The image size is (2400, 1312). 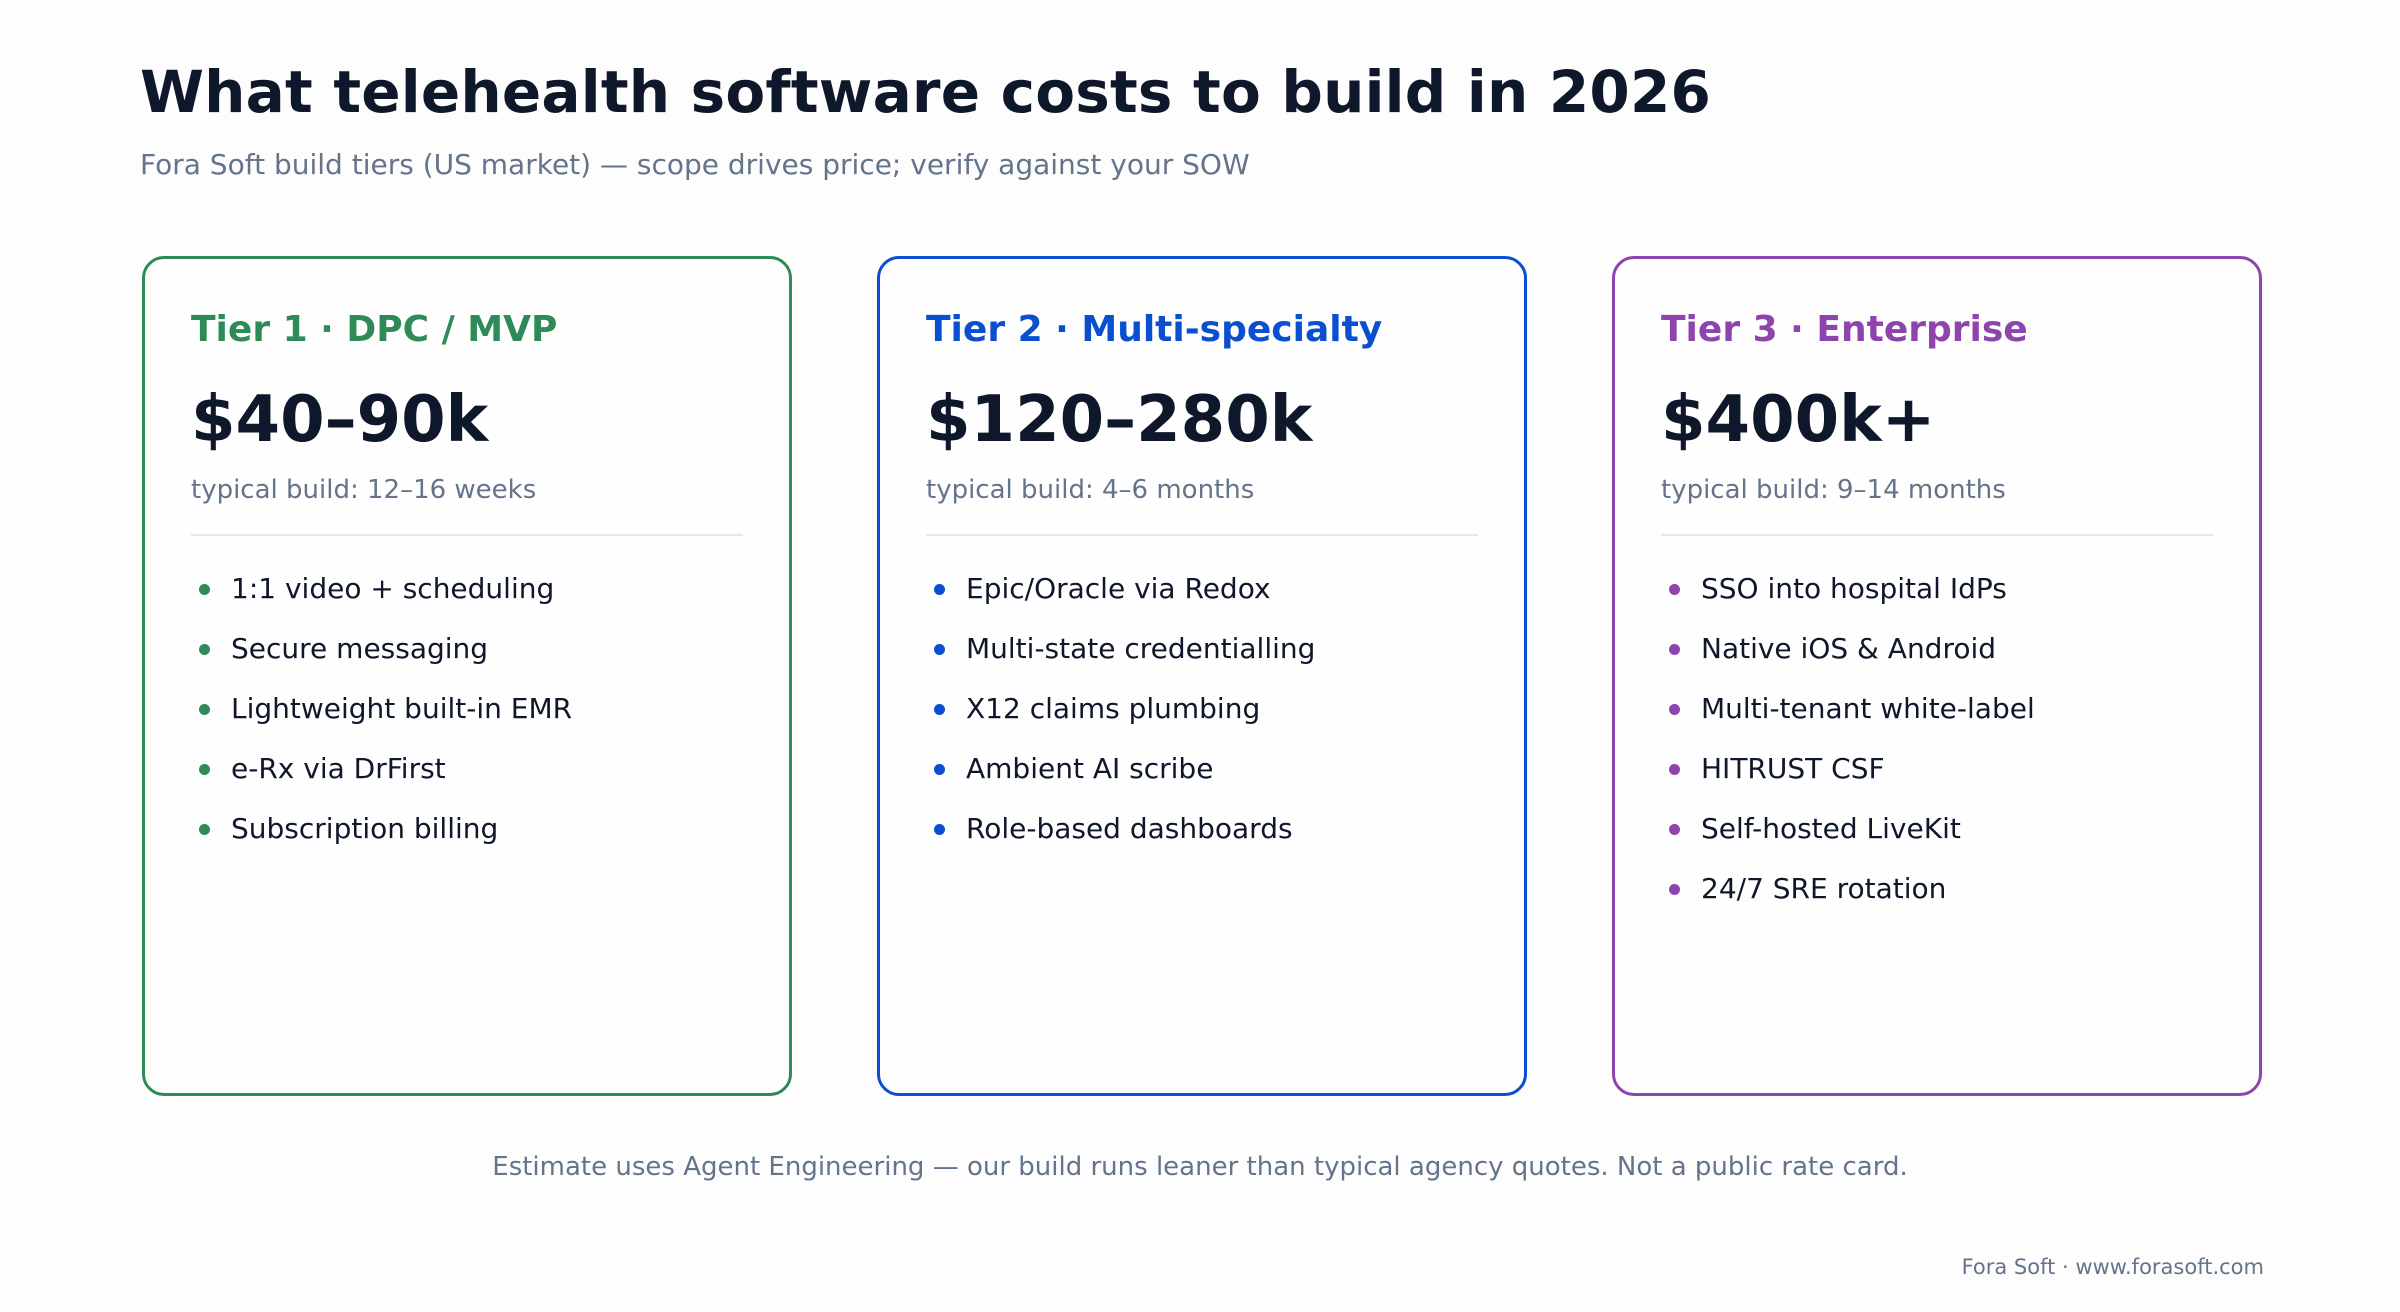 I want to click on feature-item: Epic/Oracle via Redox, so click(x=1120, y=599).